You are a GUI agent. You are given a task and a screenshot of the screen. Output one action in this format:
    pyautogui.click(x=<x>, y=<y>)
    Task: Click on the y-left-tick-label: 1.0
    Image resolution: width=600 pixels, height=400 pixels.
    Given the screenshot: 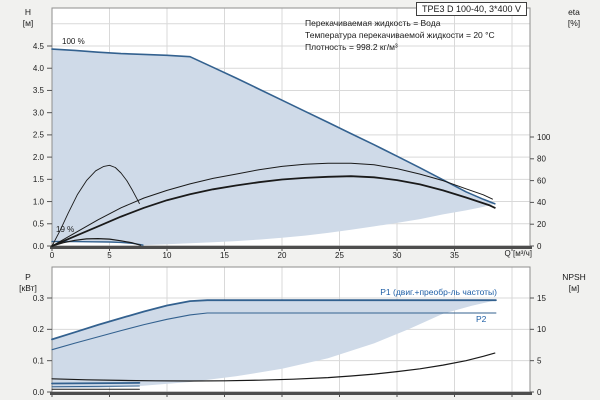 What is the action you would take?
    pyautogui.click(x=39, y=201)
    